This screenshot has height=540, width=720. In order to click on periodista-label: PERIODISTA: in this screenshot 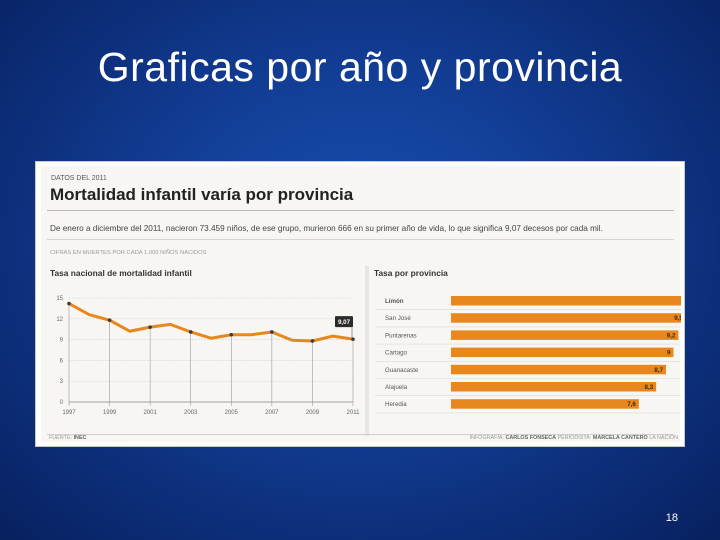, I will do `click(574, 438)`.